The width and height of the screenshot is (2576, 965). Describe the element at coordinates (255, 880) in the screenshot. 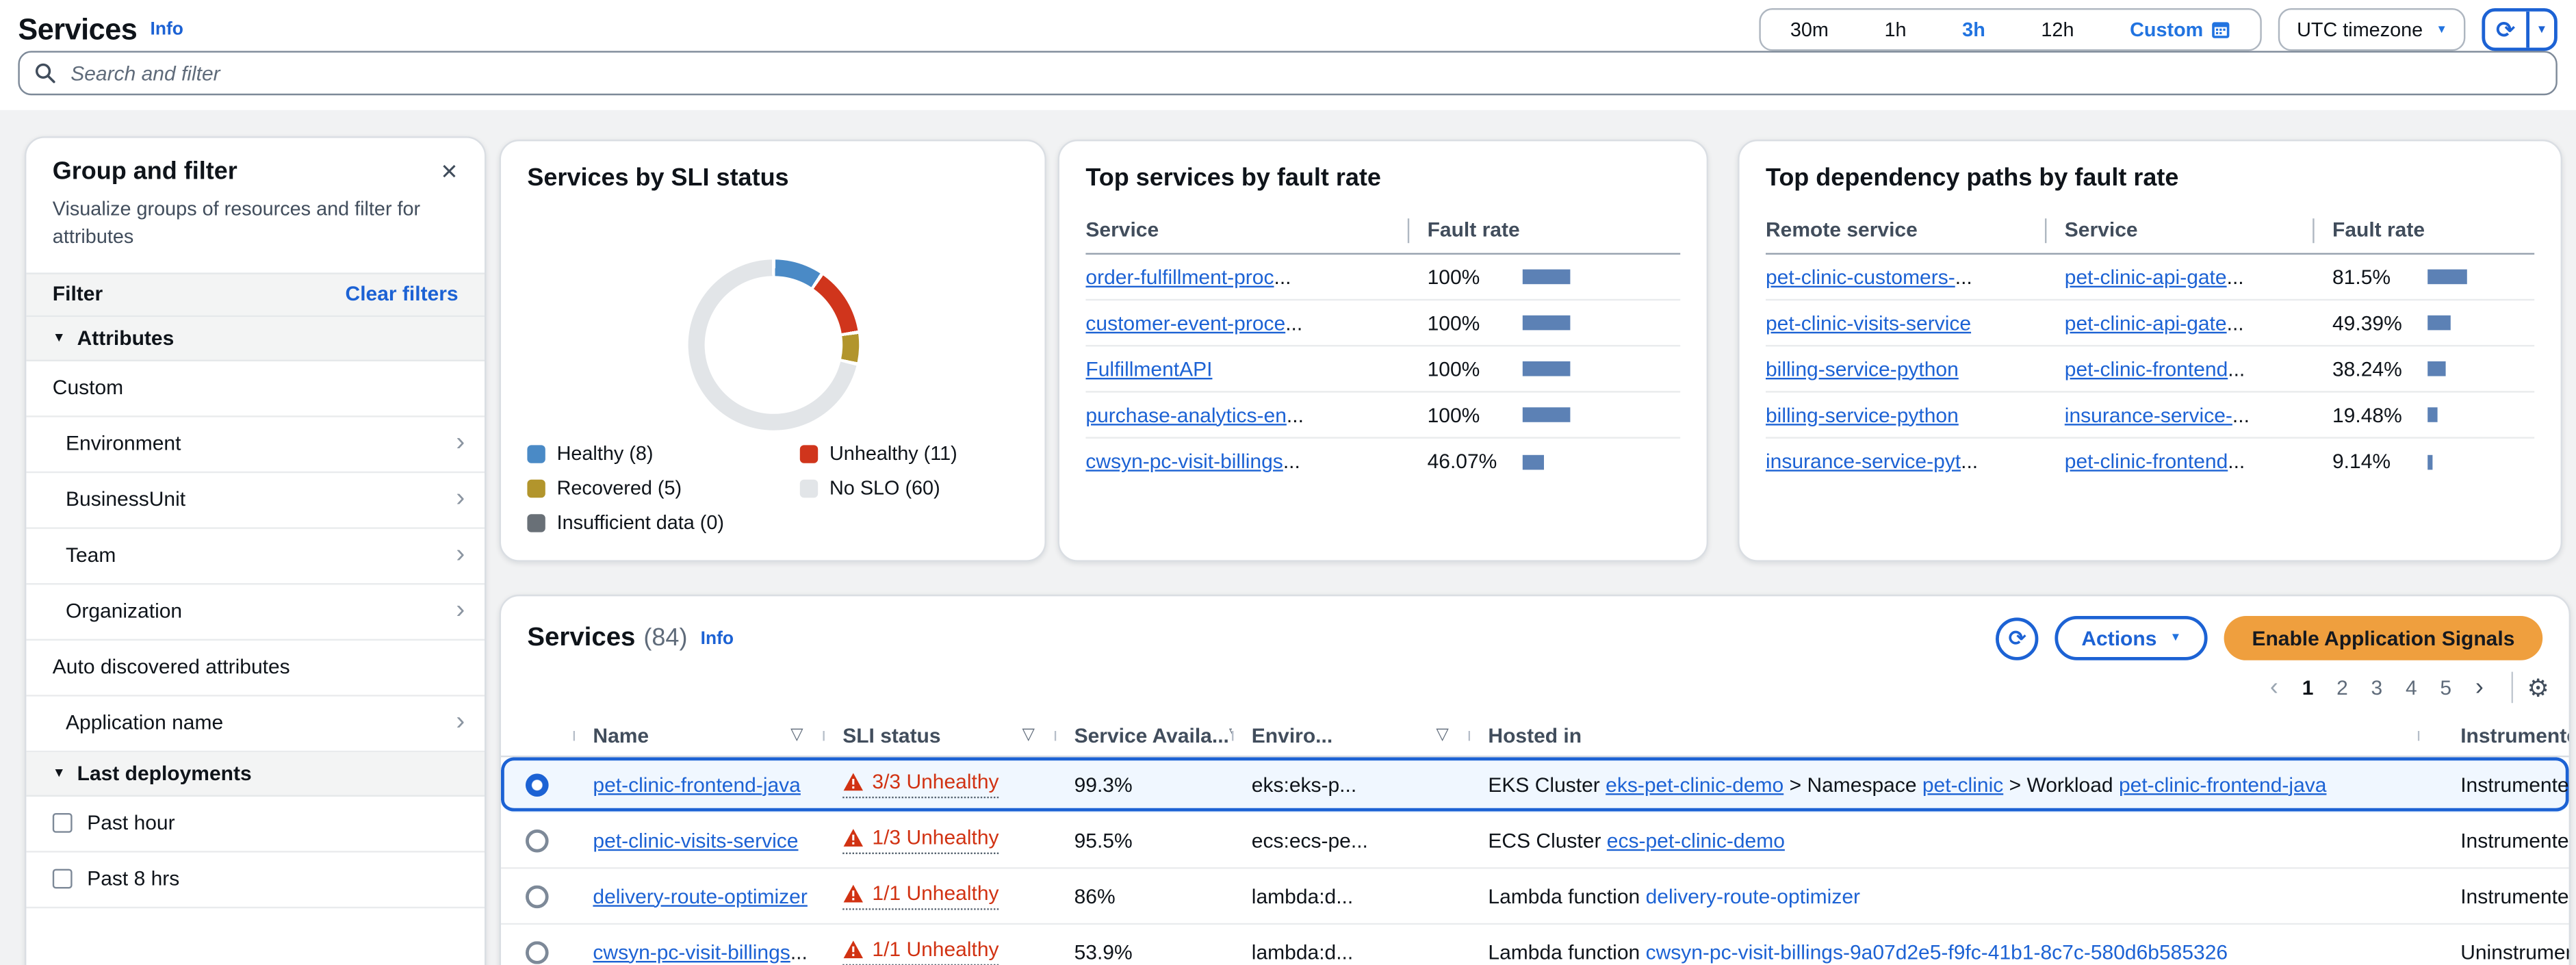

I see `sidebar-checkbox-past-8-hrs: Past 8 hrs` at that location.